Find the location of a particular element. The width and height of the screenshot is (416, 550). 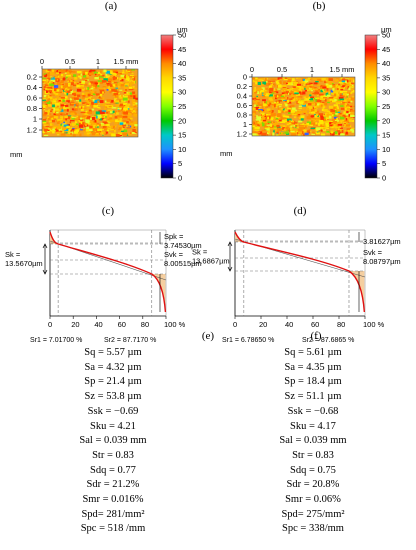

height-map-frame is located at coordinates (90, 103).